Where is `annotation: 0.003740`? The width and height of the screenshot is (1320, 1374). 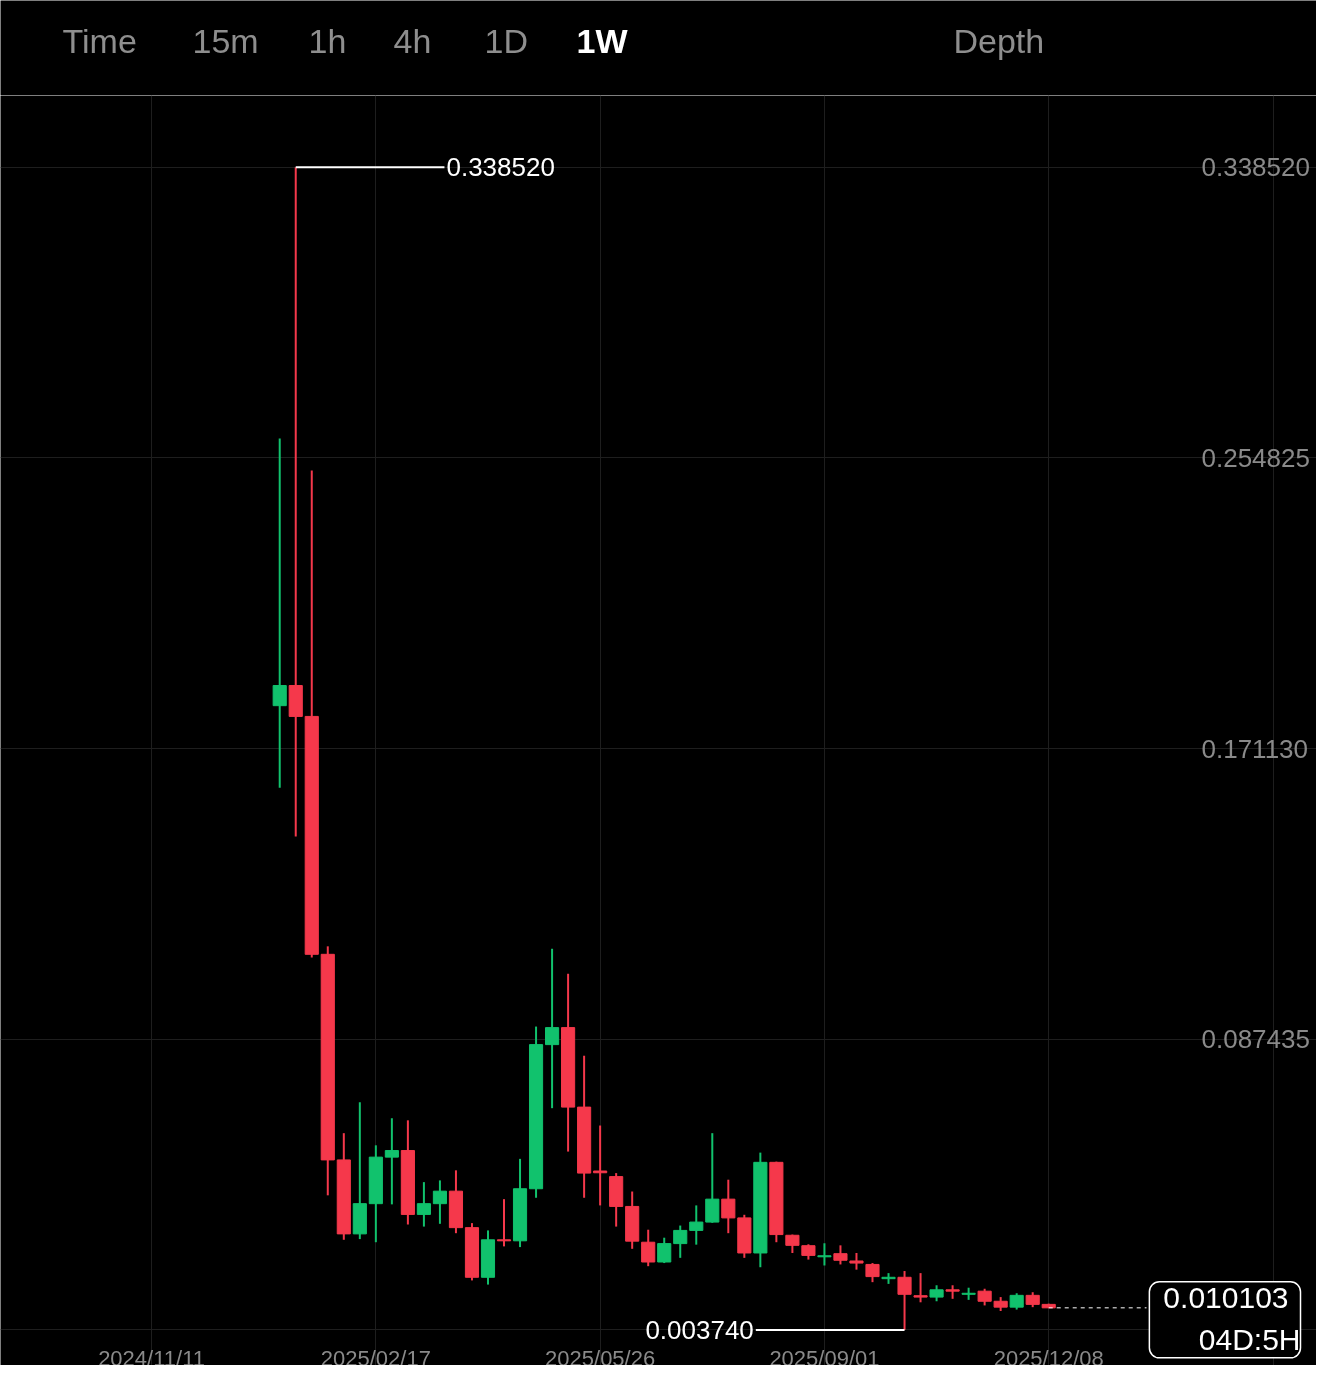 annotation: 0.003740 is located at coordinates (699, 1329).